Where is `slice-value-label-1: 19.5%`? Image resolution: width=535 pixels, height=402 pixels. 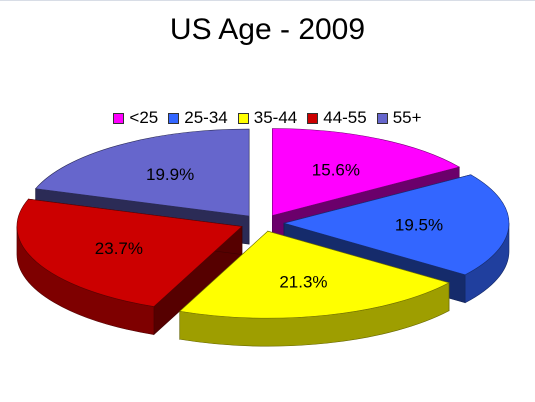
slice-value-label-1: 19.5% is located at coordinates (419, 224).